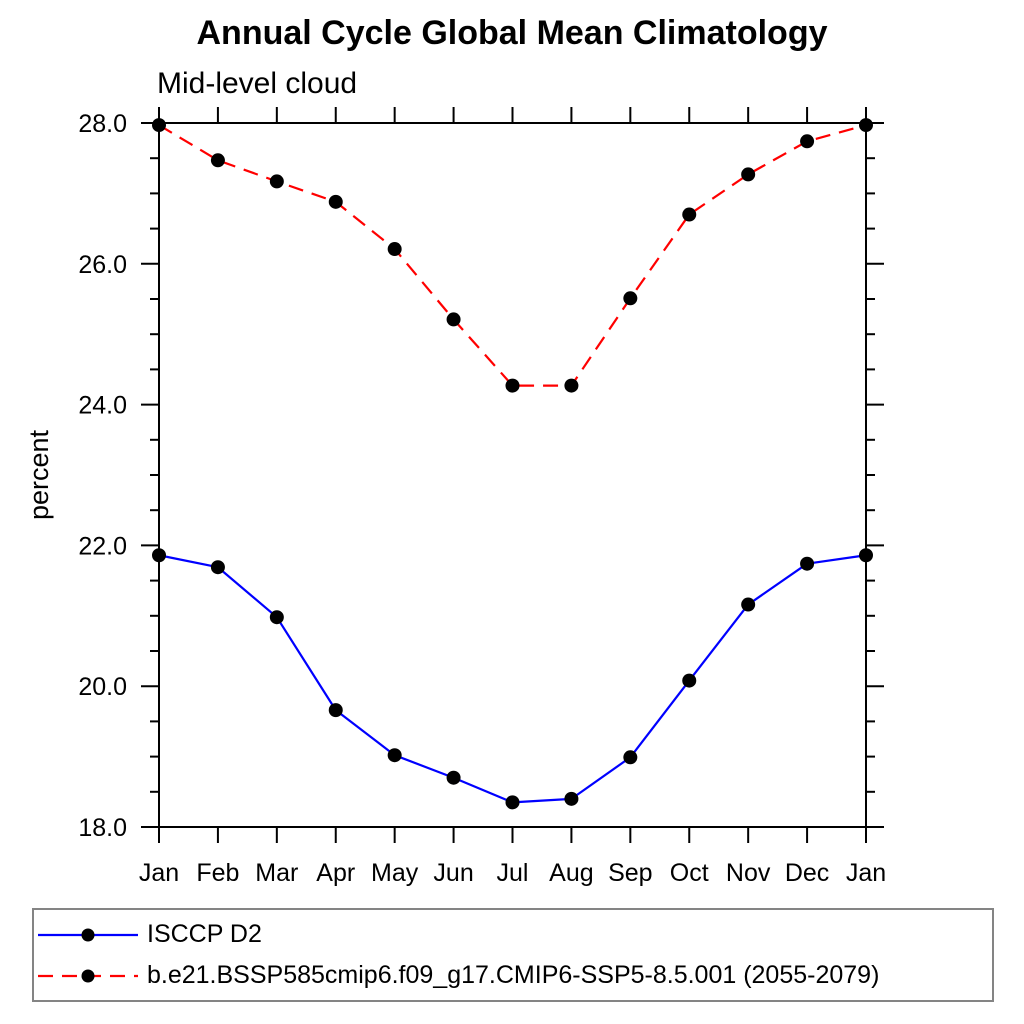 The height and width of the screenshot is (1024, 1024). I want to click on legend-label-isccp-d2: ISCCP D2, so click(204, 934).